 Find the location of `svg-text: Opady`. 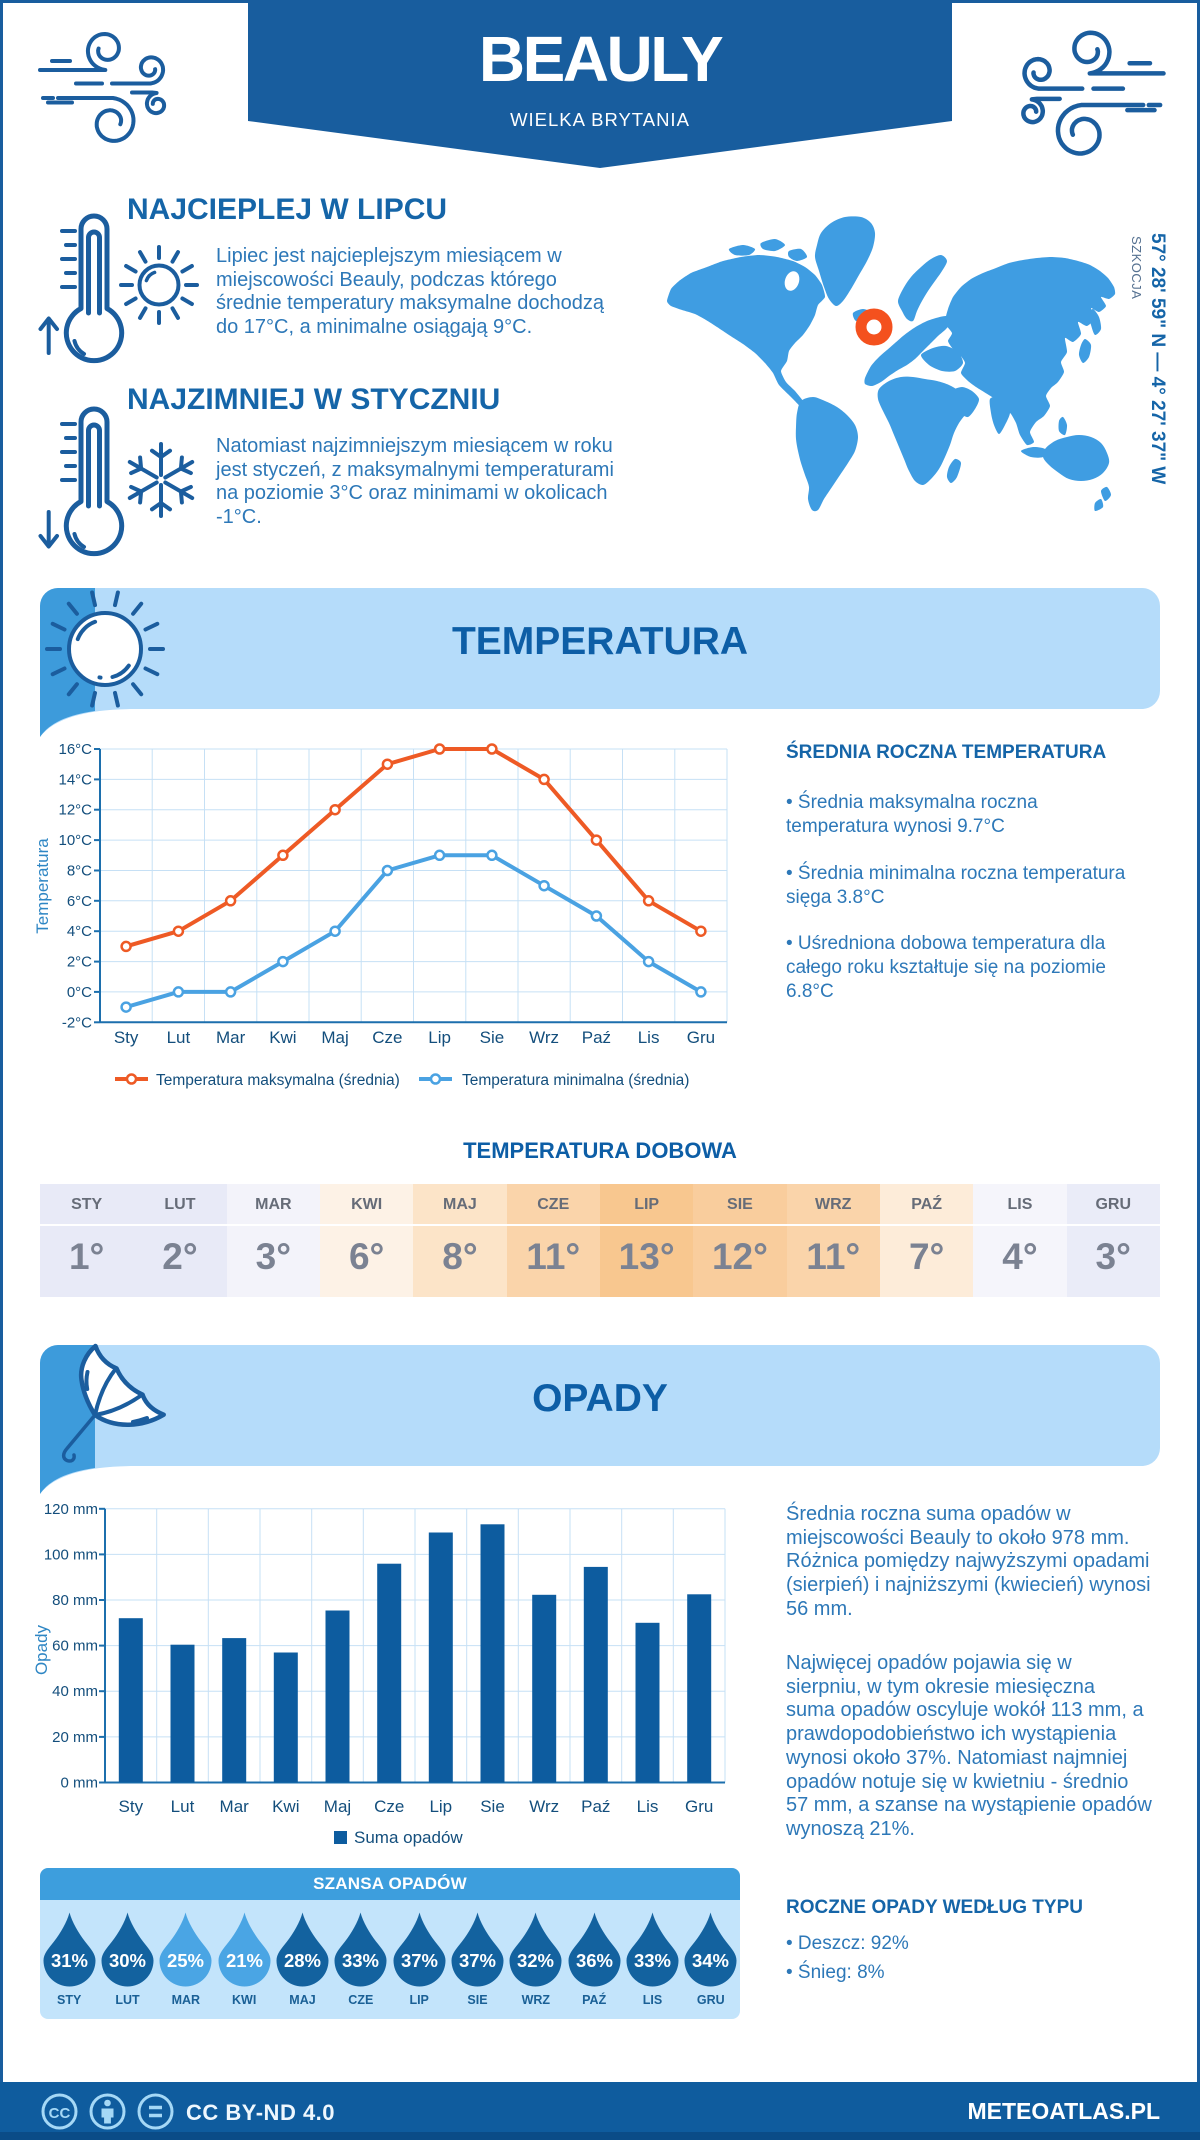

svg-text: Opady is located at coordinates (41, 1649).